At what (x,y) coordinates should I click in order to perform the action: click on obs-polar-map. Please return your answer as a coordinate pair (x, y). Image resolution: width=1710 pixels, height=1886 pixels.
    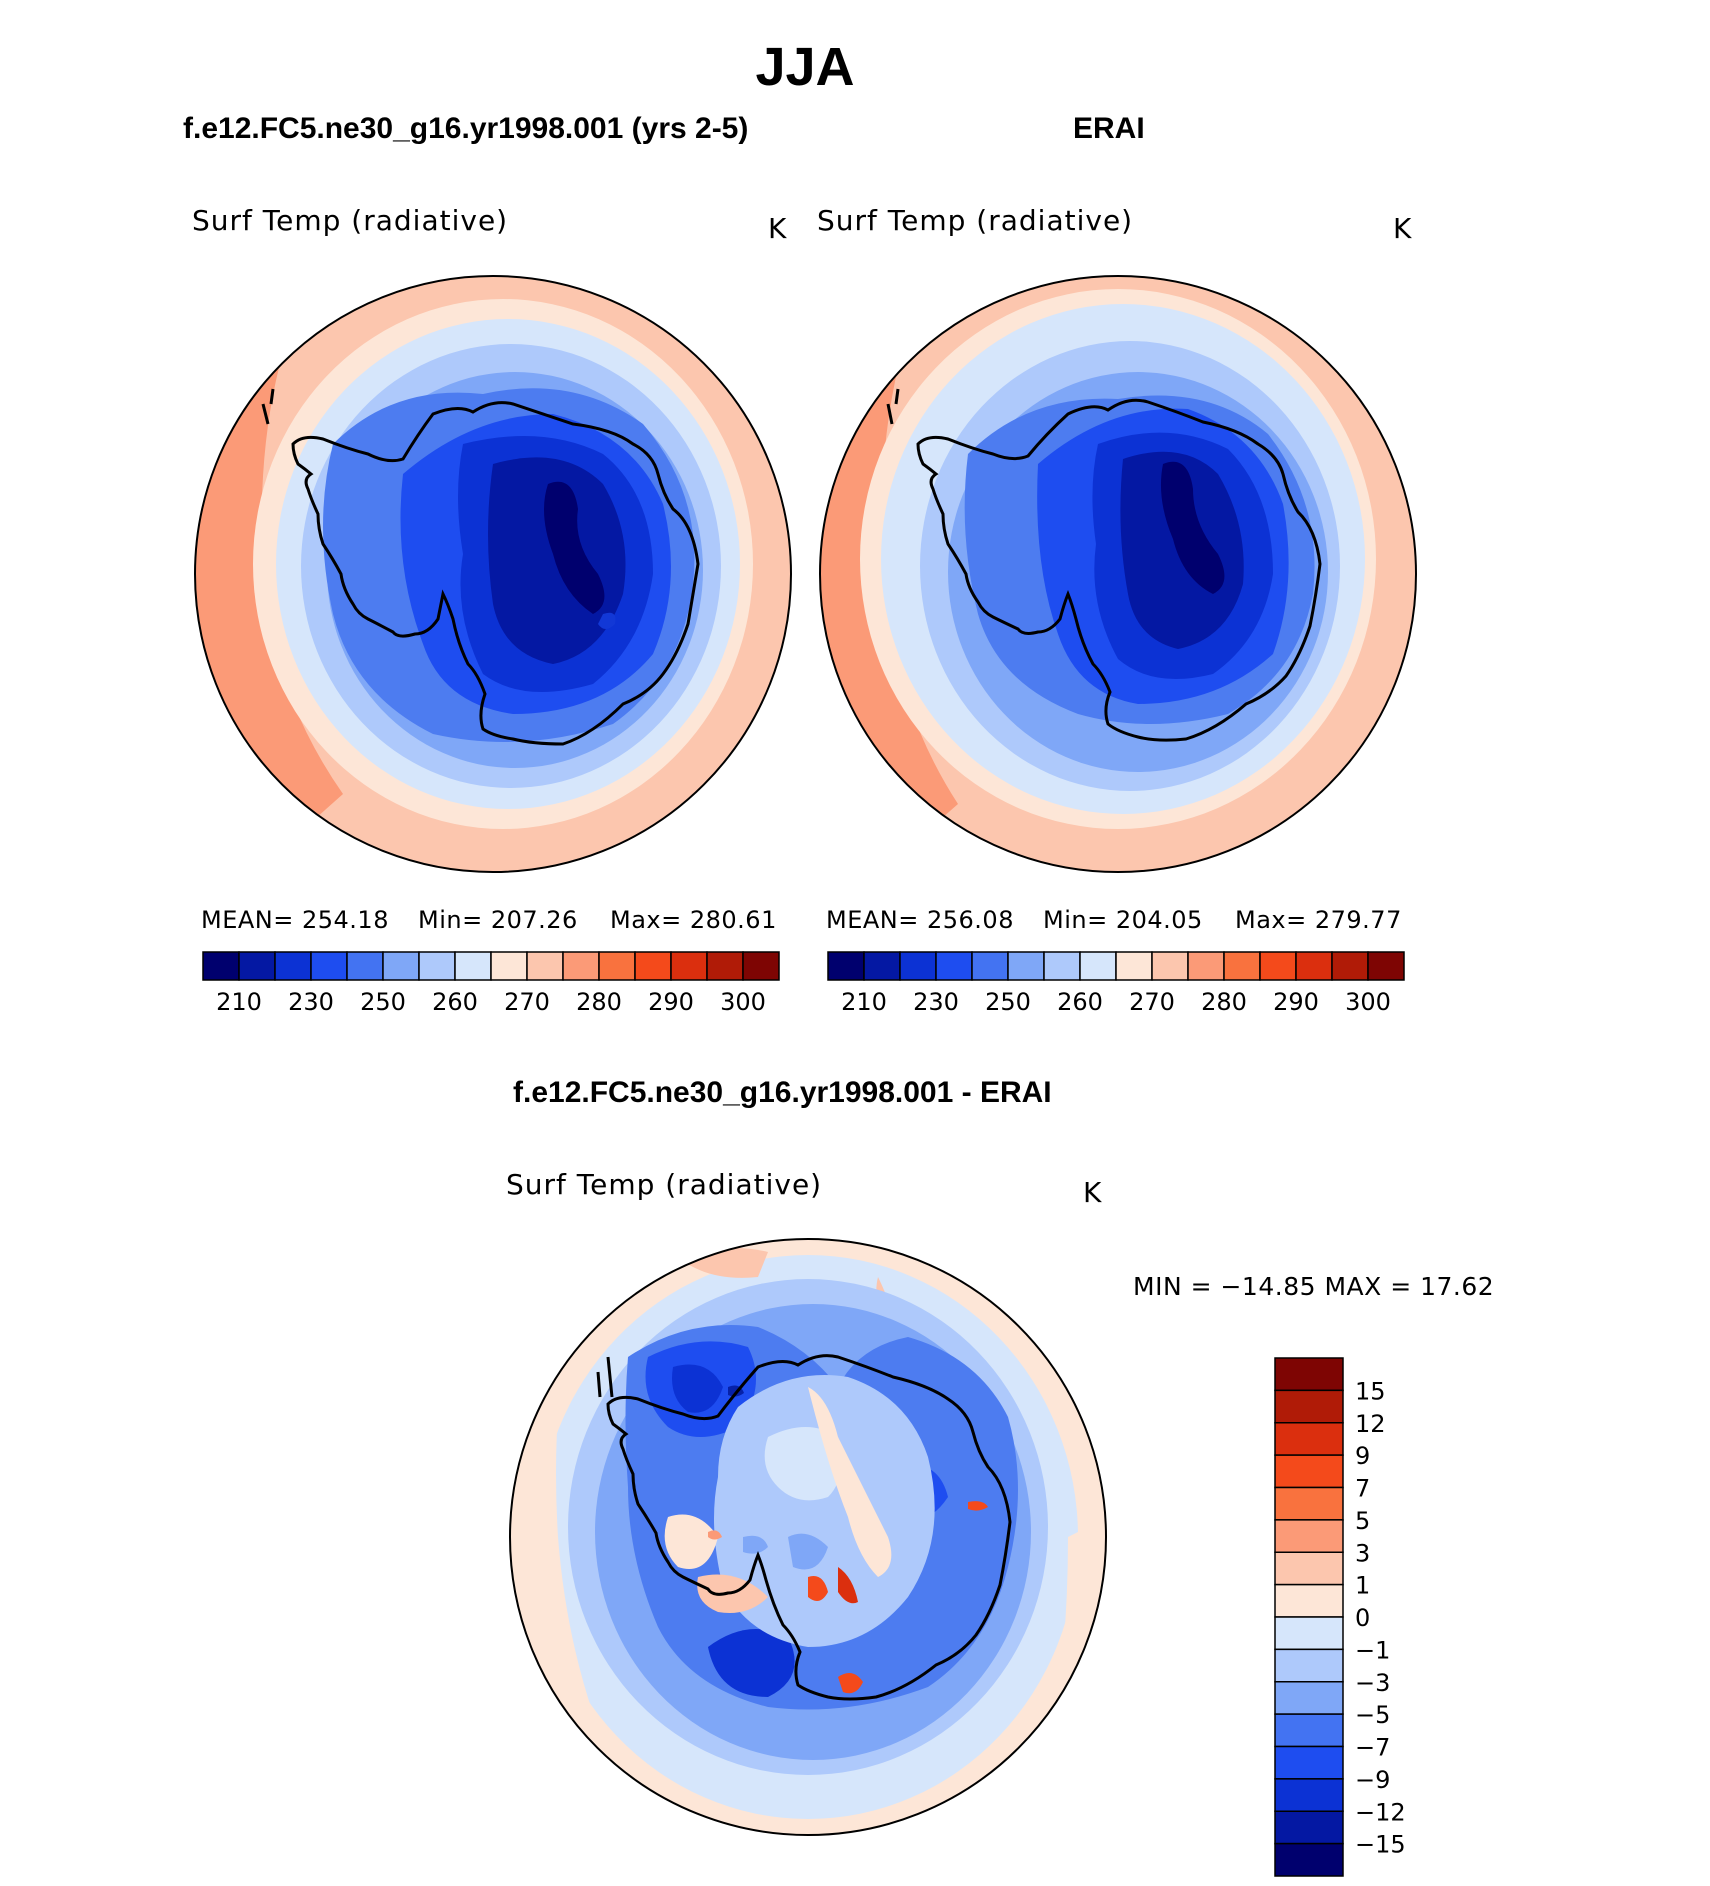
    Looking at the image, I should click on (1118, 574).